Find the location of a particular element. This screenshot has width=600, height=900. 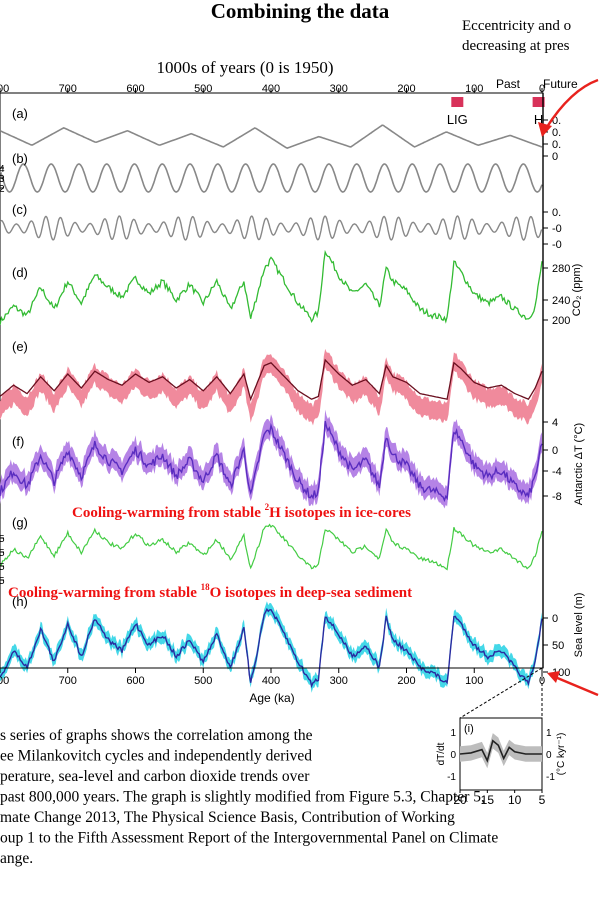

inset-right-label: 0 is located at coordinates (549, 755).